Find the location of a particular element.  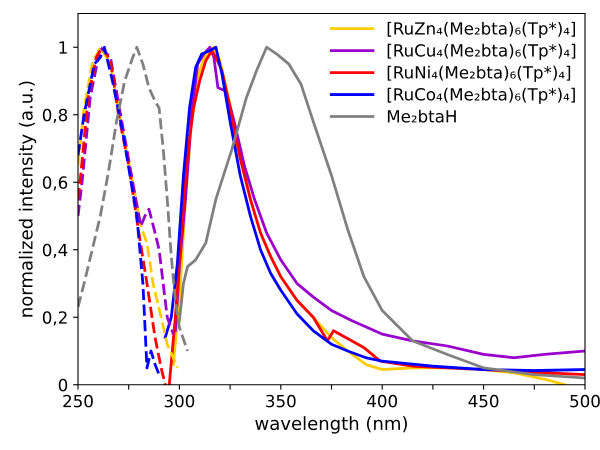

y-tick-label: 0,4 is located at coordinates (55, 251).